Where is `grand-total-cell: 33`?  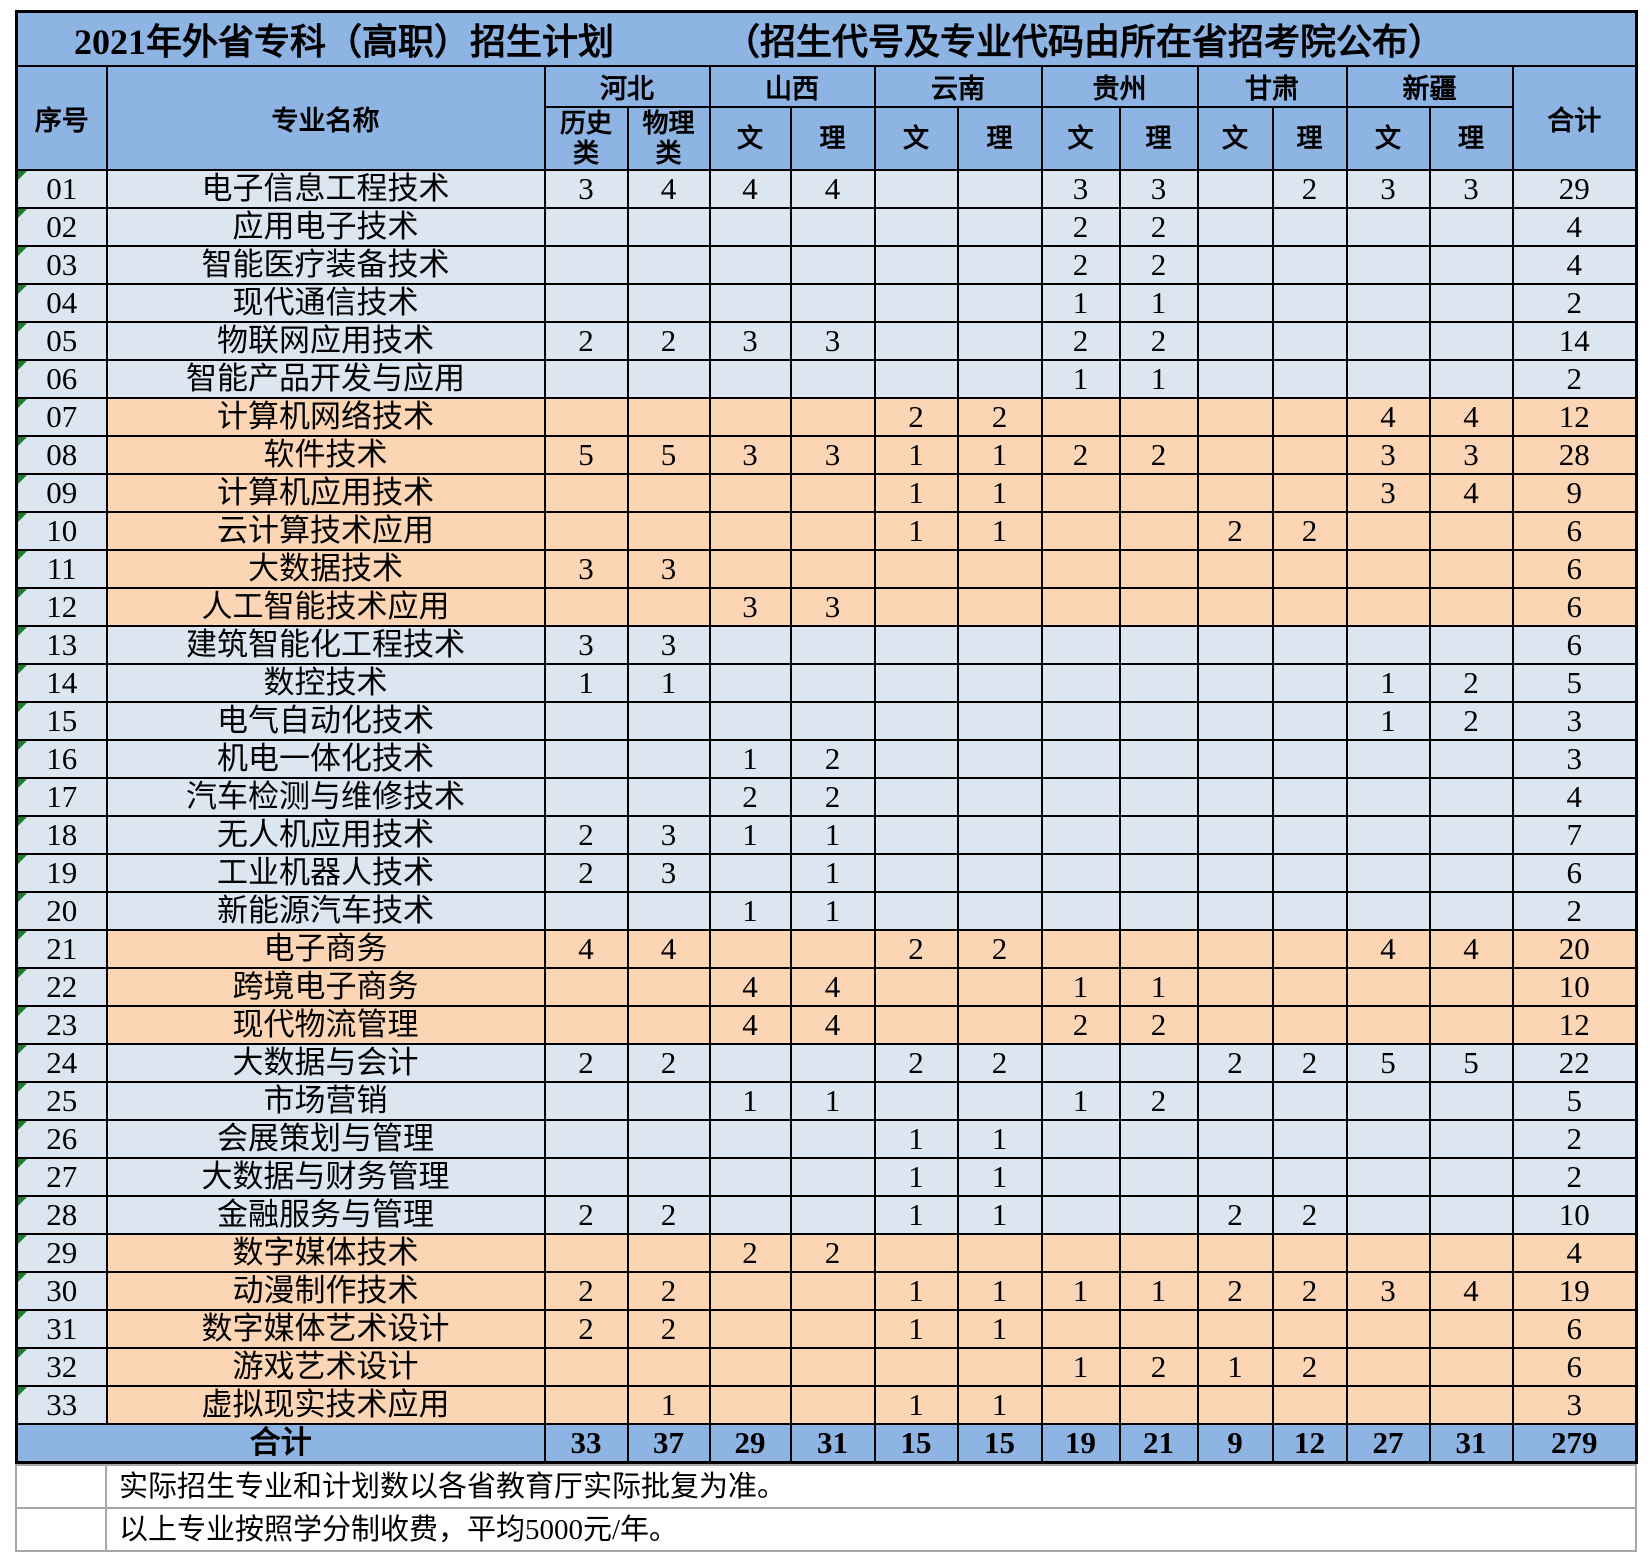 grand-total-cell: 33 is located at coordinates (586, 1443).